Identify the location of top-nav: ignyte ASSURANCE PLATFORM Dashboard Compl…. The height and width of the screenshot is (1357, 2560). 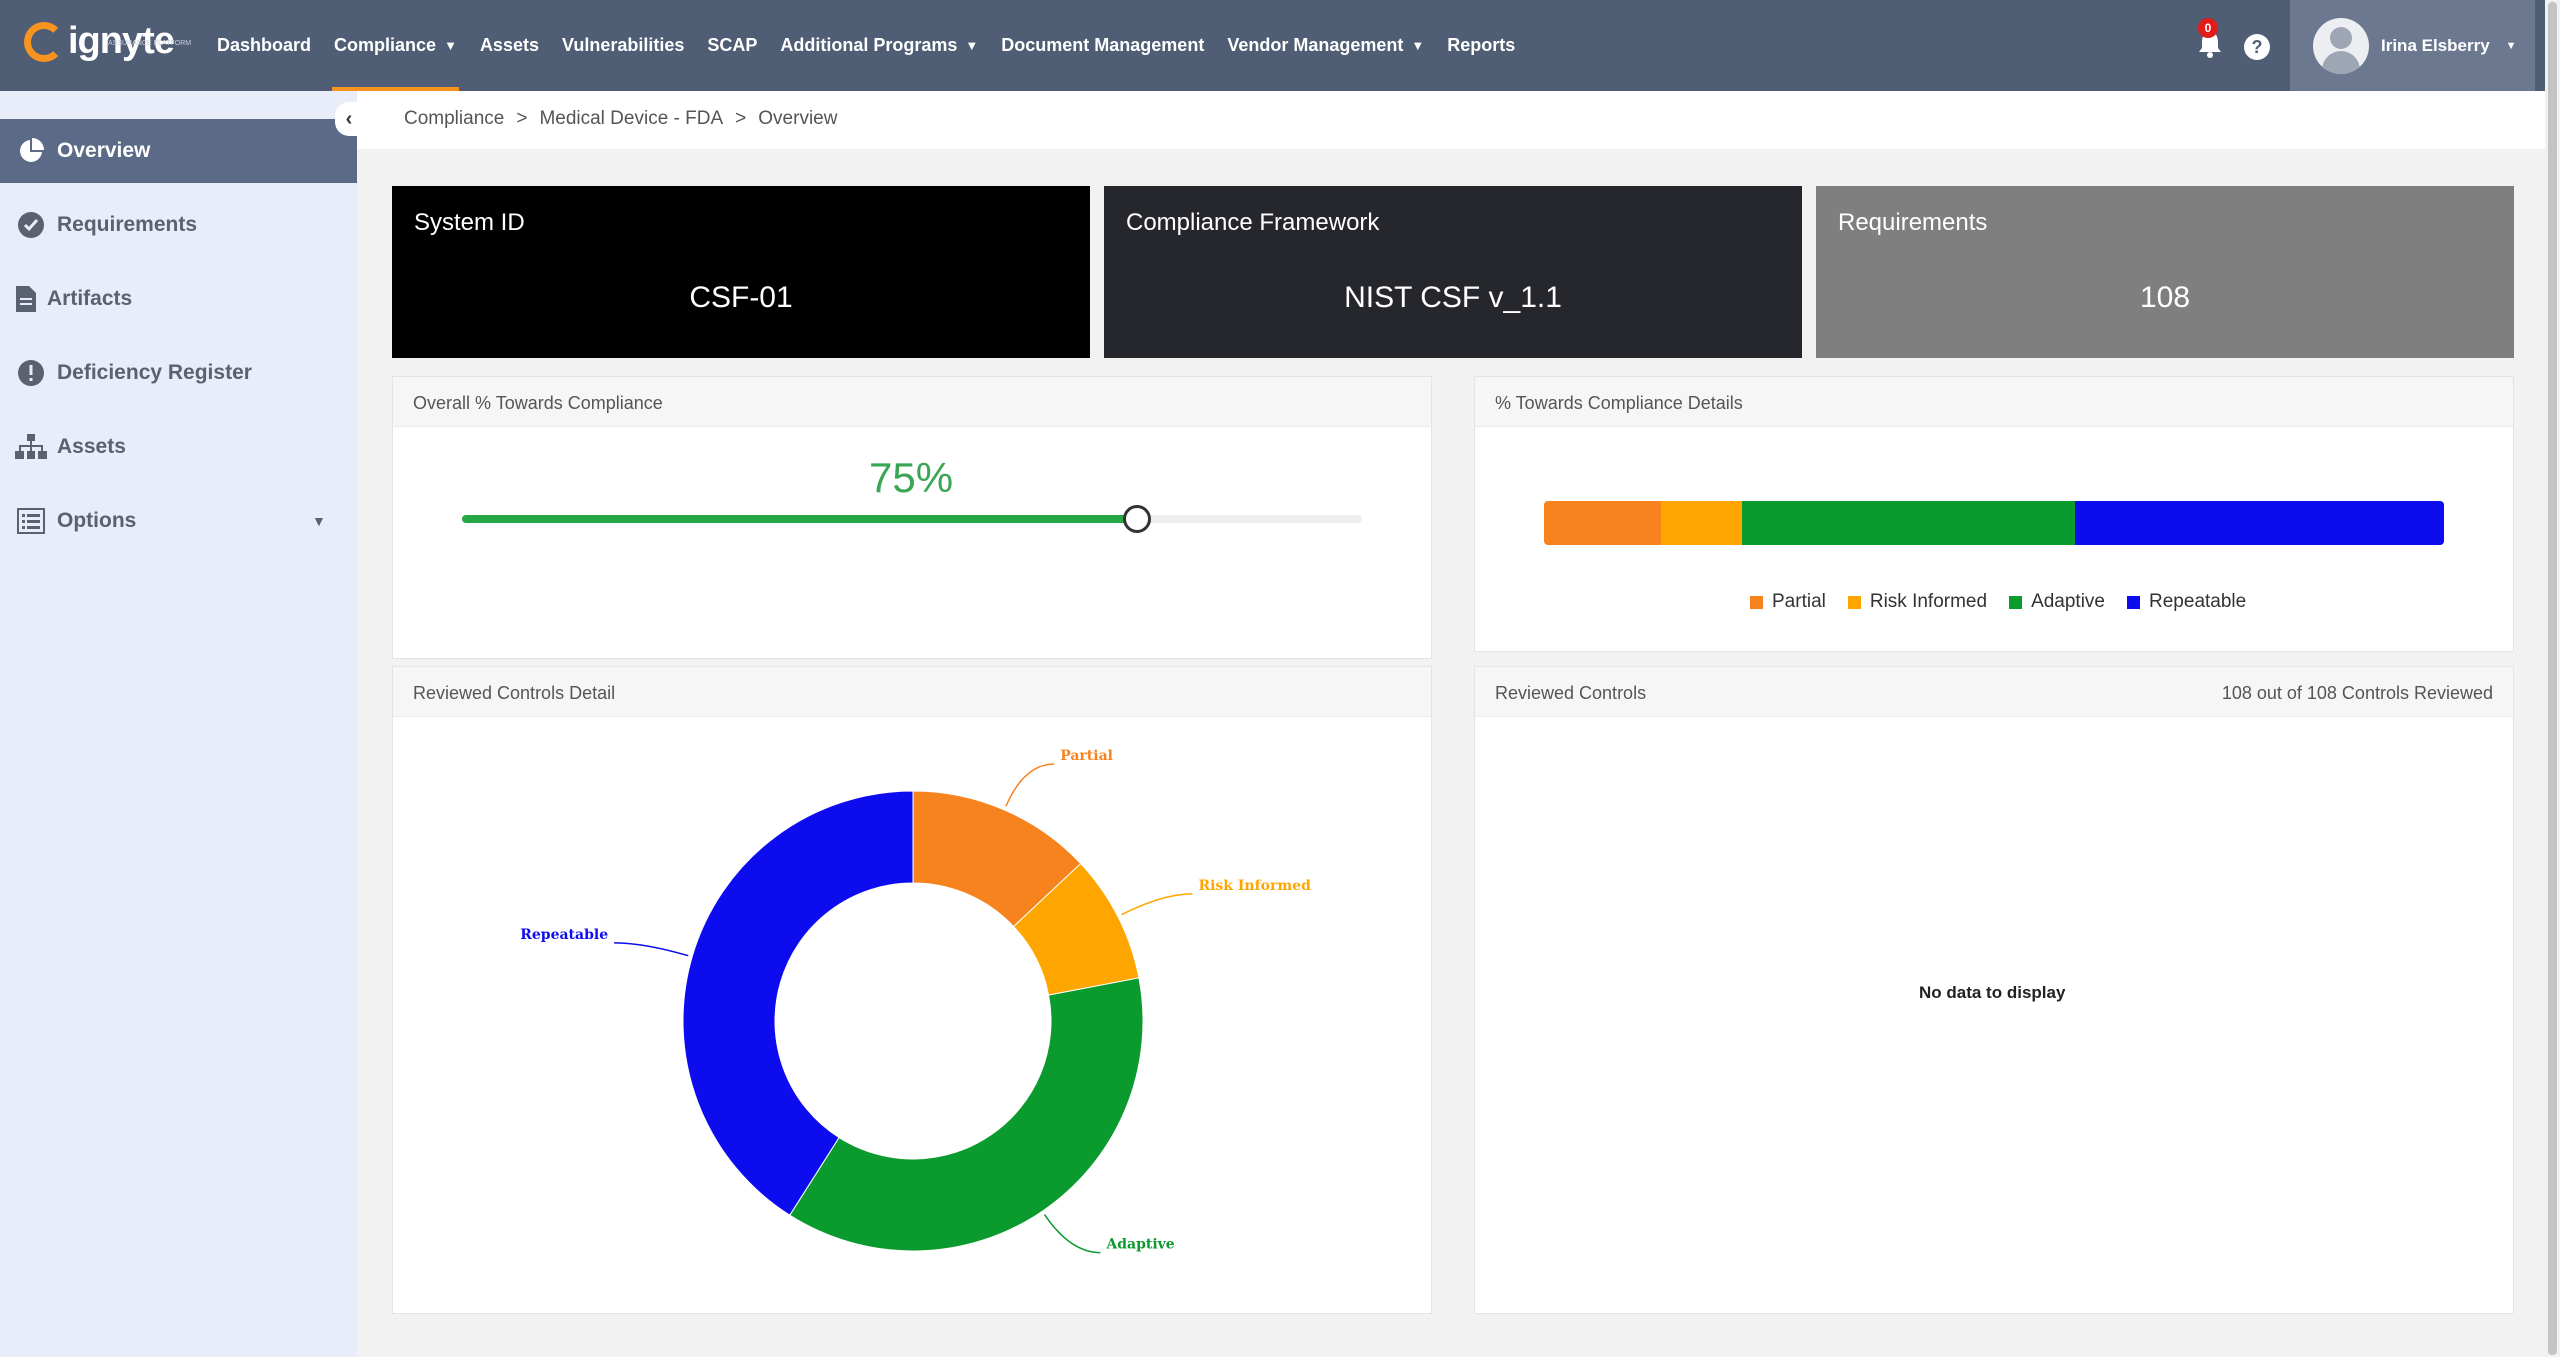
(1280, 45).